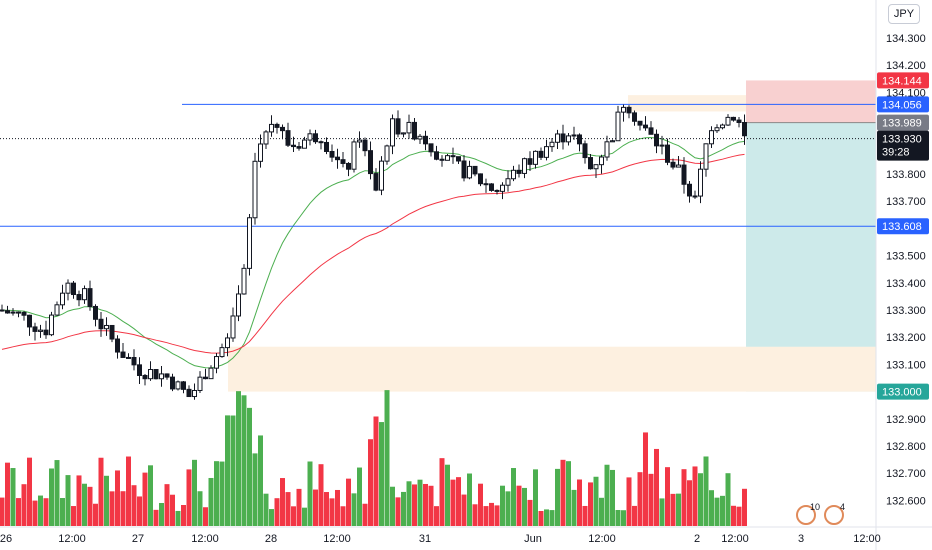 The width and height of the screenshot is (932, 550). Describe the element at coordinates (906, 66) in the screenshot. I see `y-tick-label-1: 134.200` at that location.